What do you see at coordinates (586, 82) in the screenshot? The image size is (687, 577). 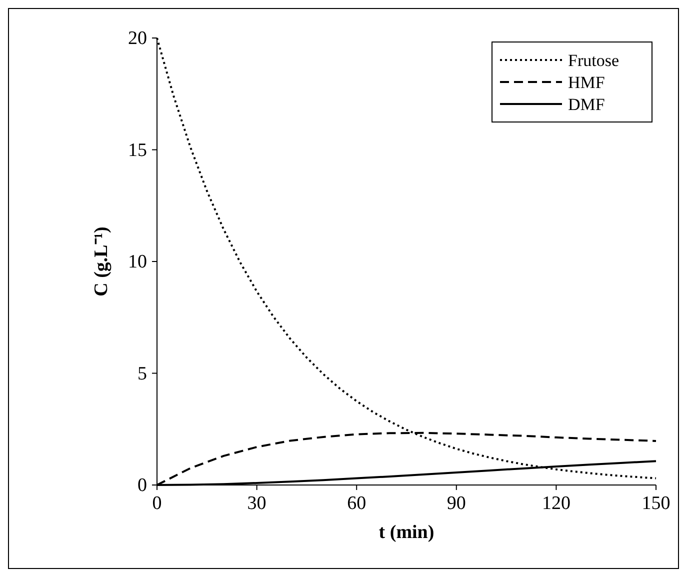 I see `legend-label: HMF` at bounding box center [586, 82].